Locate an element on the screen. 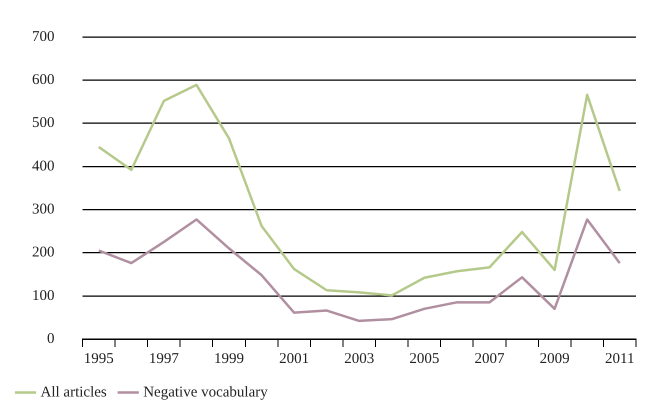 The height and width of the screenshot is (410, 650). x-tick-label: 1999 is located at coordinates (229, 358).